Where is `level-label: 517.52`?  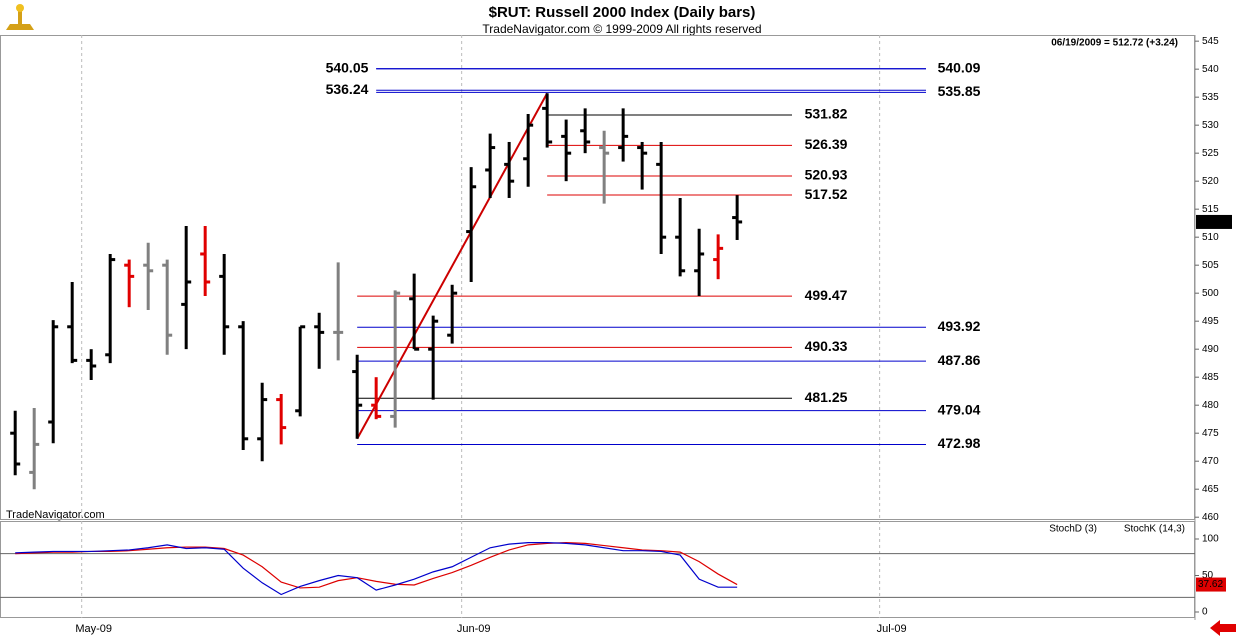
level-label: 517.52 is located at coordinates (826, 194).